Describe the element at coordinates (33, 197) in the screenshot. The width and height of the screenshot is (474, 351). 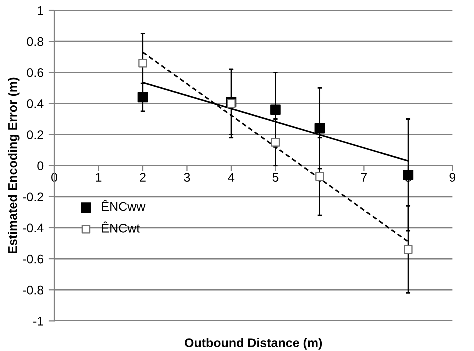
I see `y-tick-label: -0.2` at that location.